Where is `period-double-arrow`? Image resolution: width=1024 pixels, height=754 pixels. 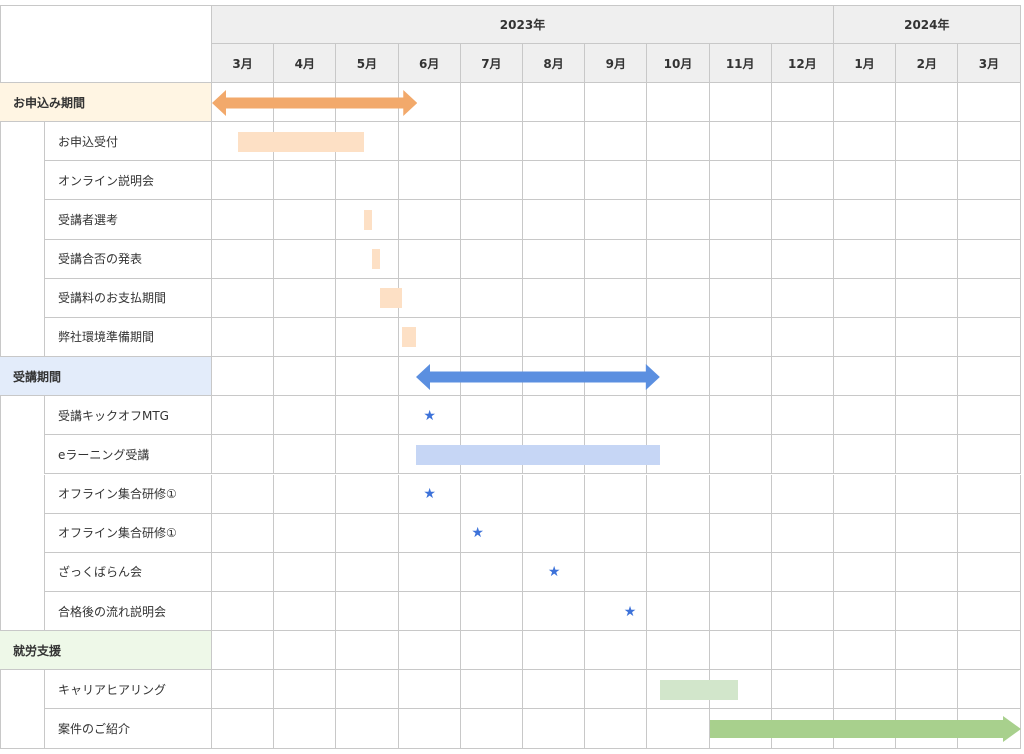
period-double-arrow is located at coordinates (538, 376).